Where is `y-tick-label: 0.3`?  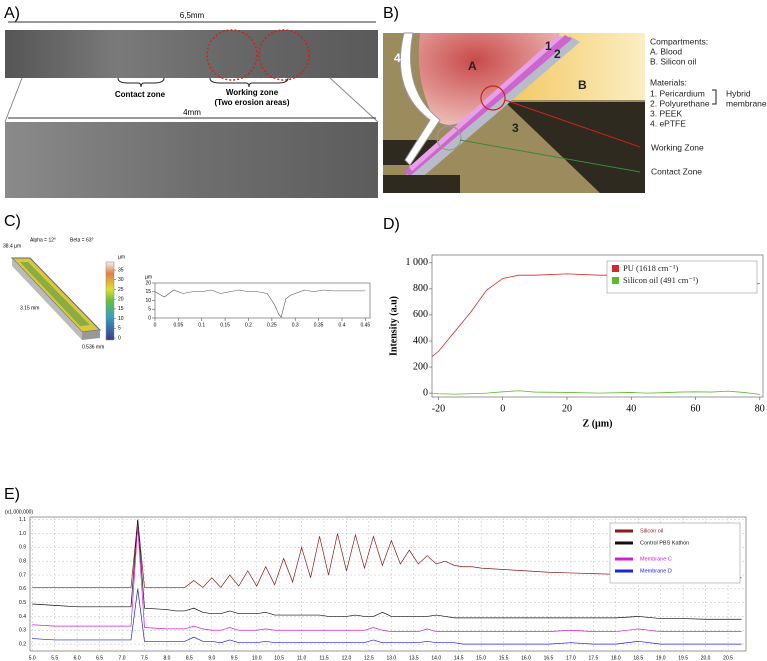
y-tick-label: 0.3 is located at coordinates (22, 631).